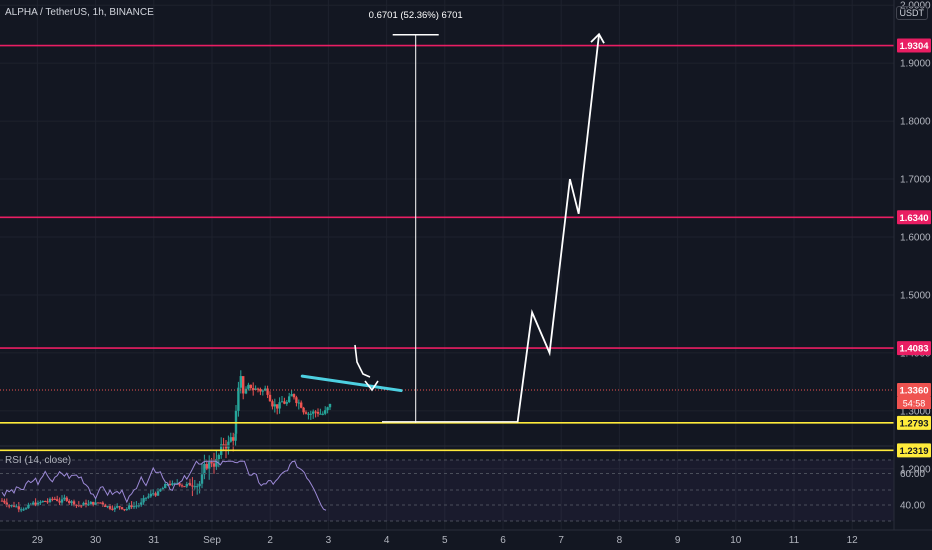 This screenshot has height=550, width=932. Describe the element at coordinates (561, 540) in the screenshot. I see `x-tick-label: 7` at that location.